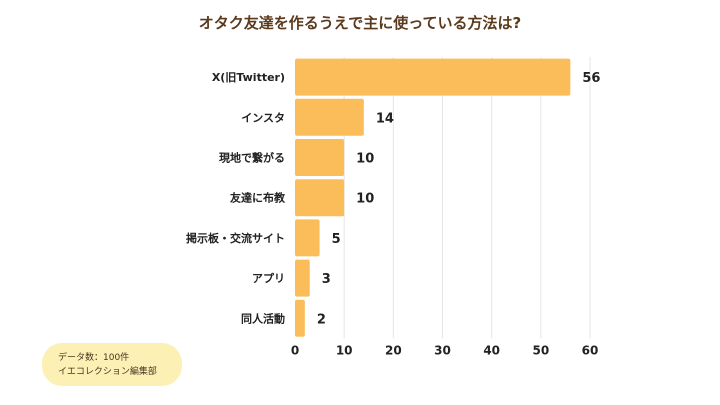 This screenshot has width=720, height=405. Describe the element at coordinates (590, 350) in the screenshot. I see `x-tick-label: 60` at that location.